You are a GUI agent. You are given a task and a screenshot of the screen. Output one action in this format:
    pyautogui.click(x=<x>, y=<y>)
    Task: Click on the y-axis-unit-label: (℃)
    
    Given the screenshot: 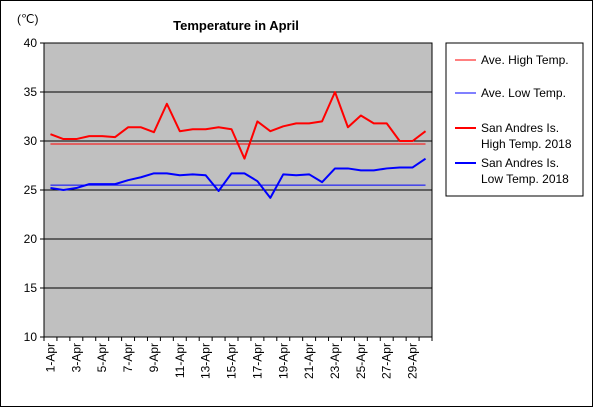 What is the action you would take?
    pyautogui.click(x=27, y=19)
    